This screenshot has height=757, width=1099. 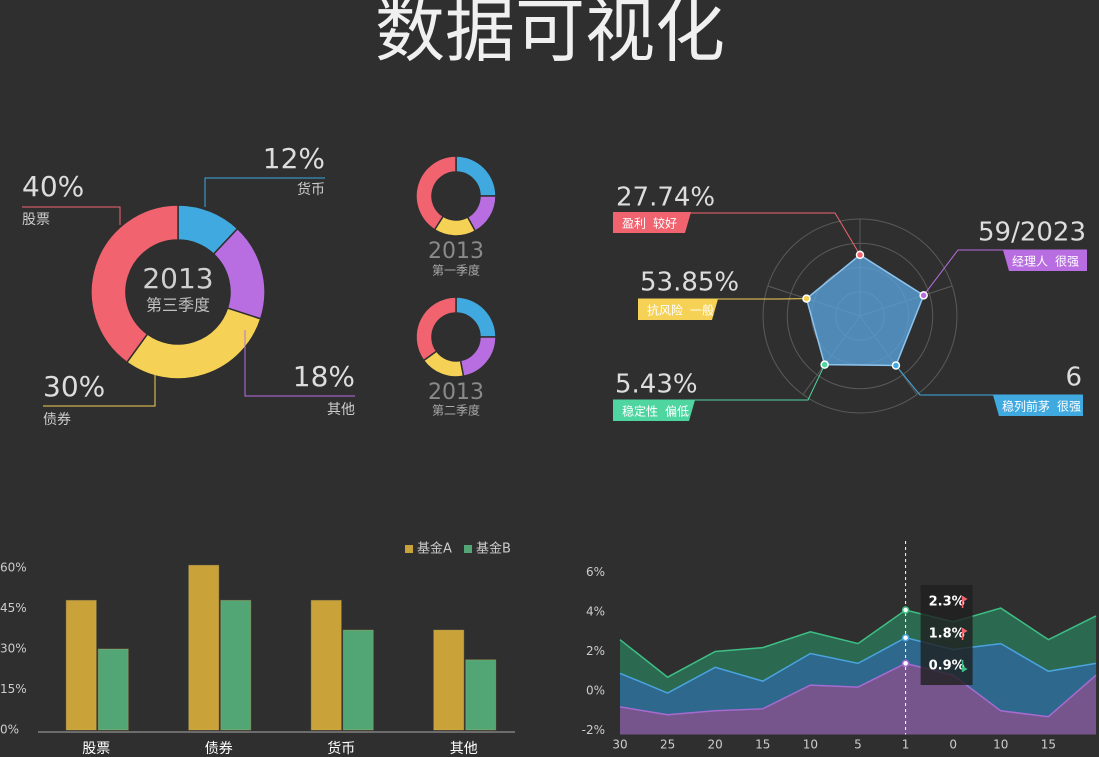 I want to click on annotation: 5.43%, so click(x=656, y=385).